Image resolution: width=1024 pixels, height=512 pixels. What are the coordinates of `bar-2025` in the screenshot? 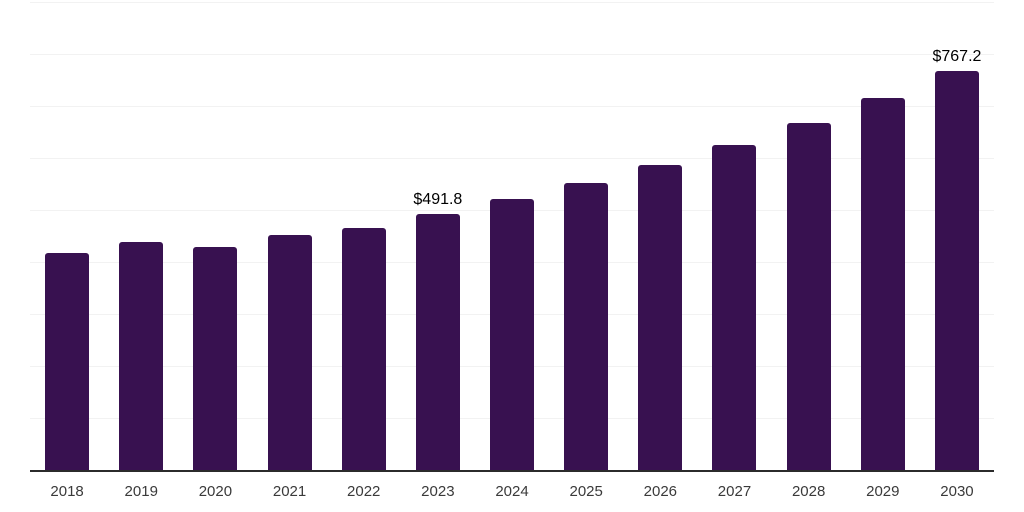 It's located at (586, 326).